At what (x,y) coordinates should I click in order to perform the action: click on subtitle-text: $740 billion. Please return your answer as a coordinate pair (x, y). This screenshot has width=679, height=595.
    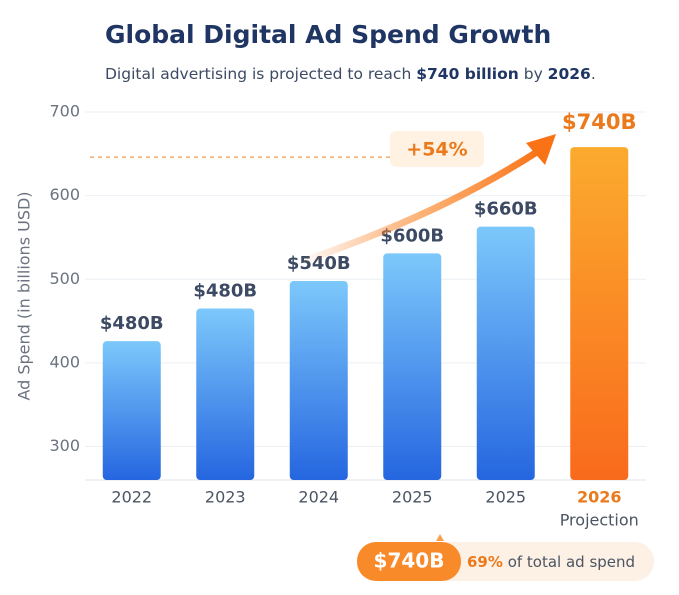
    Looking at the image, I should click on (467, 74).